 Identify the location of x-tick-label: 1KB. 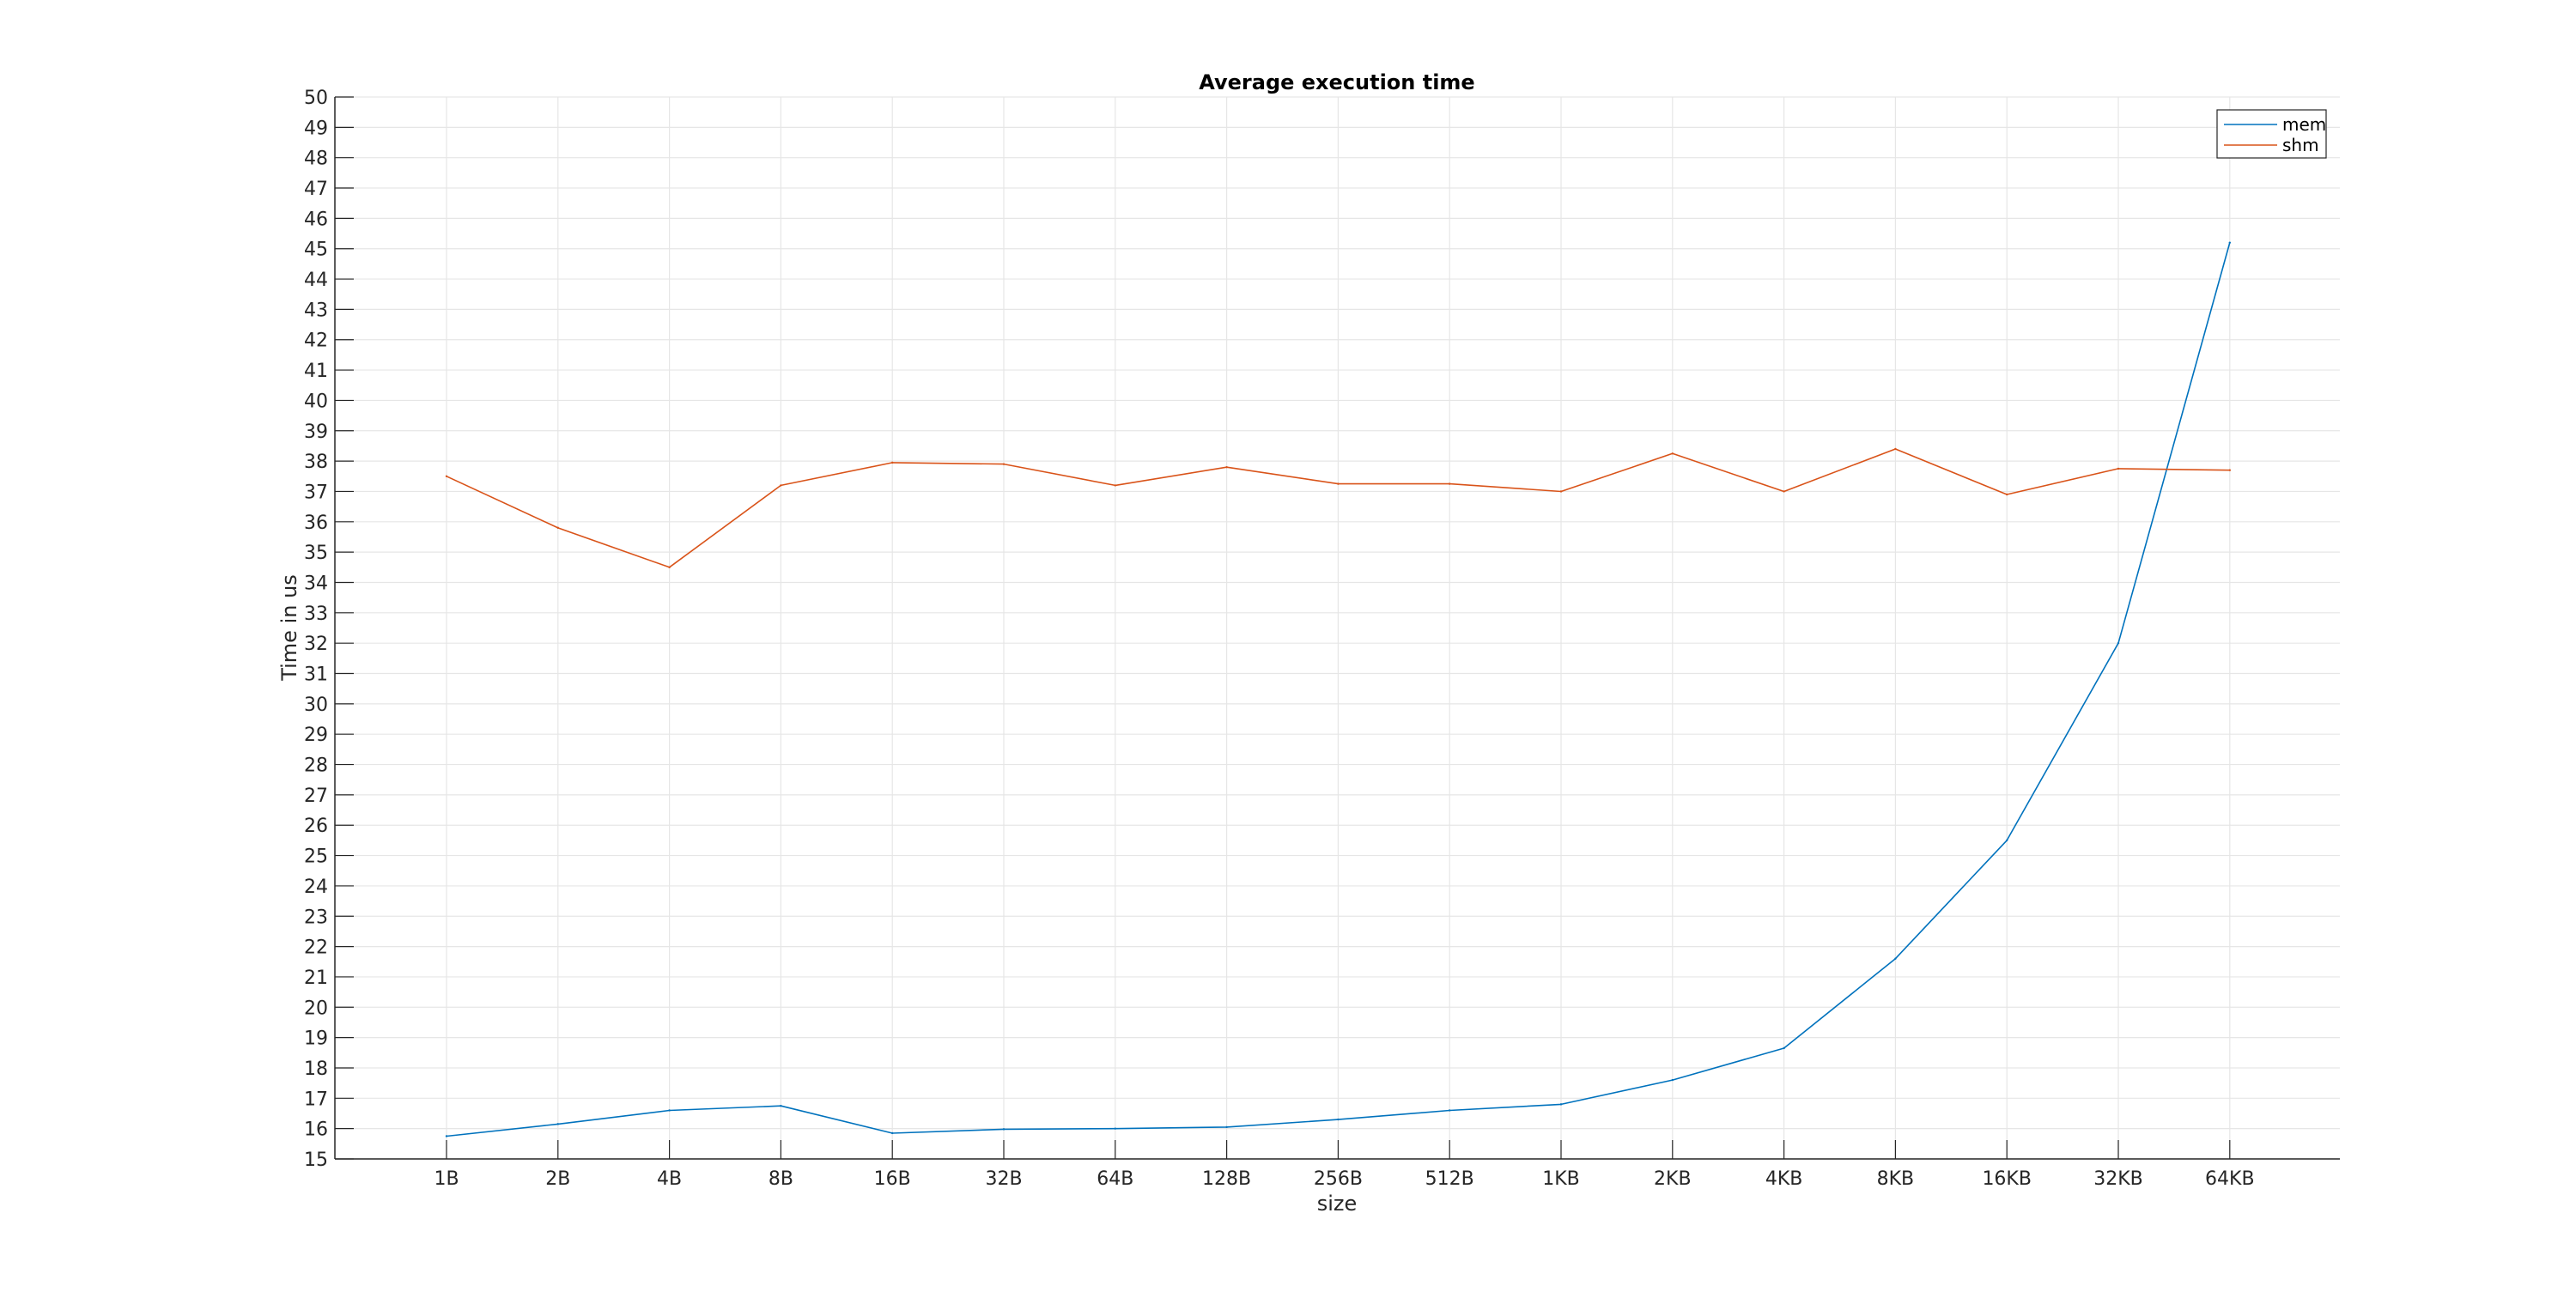
(1561, 1179).